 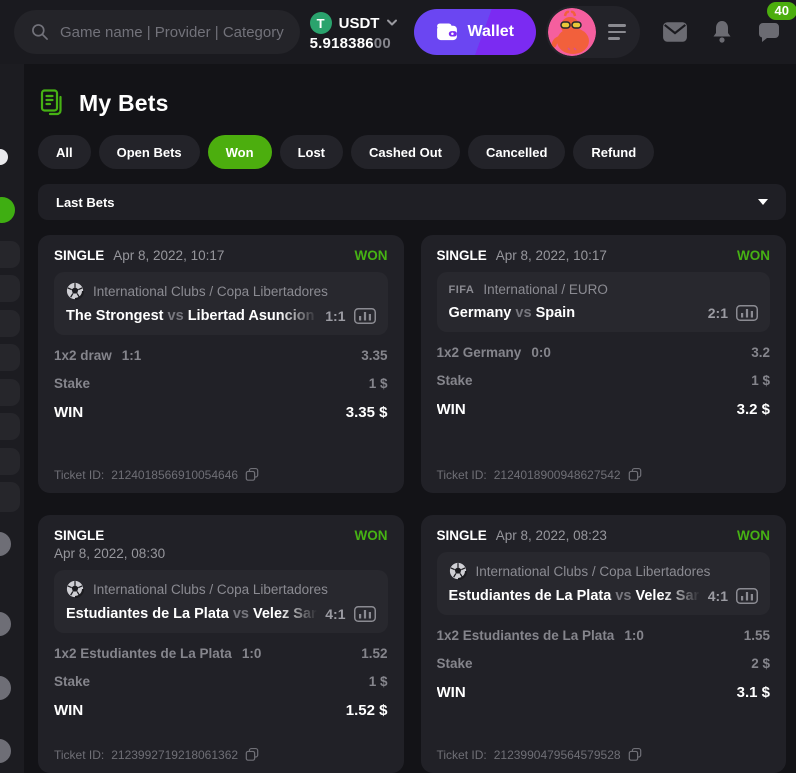 I want to click on market-row: 1x2 Estudiantes de La Plata 1:0 1.55, so click(x=604, y=635).